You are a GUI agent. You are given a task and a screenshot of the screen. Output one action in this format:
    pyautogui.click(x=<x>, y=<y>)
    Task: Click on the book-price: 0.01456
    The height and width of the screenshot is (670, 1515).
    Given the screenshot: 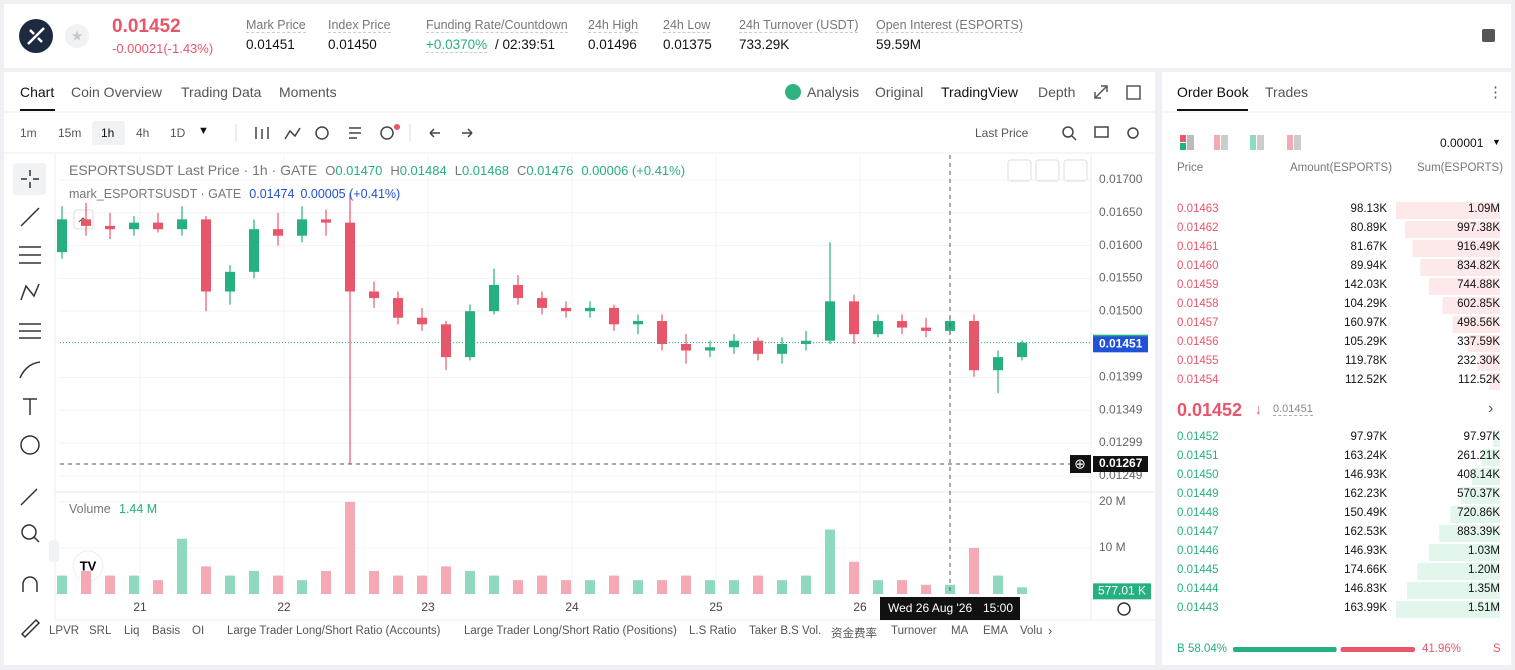 What is the action you would take?
    pyautogui.click(x=1198, y=342)
    